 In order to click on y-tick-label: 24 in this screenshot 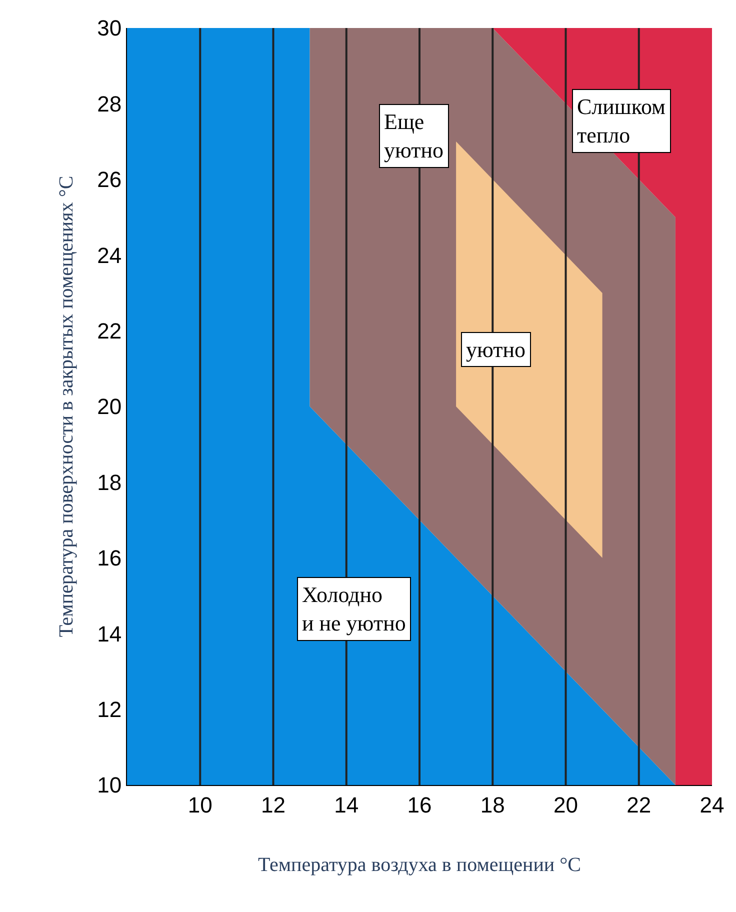, I will do `click(109, 255)`.